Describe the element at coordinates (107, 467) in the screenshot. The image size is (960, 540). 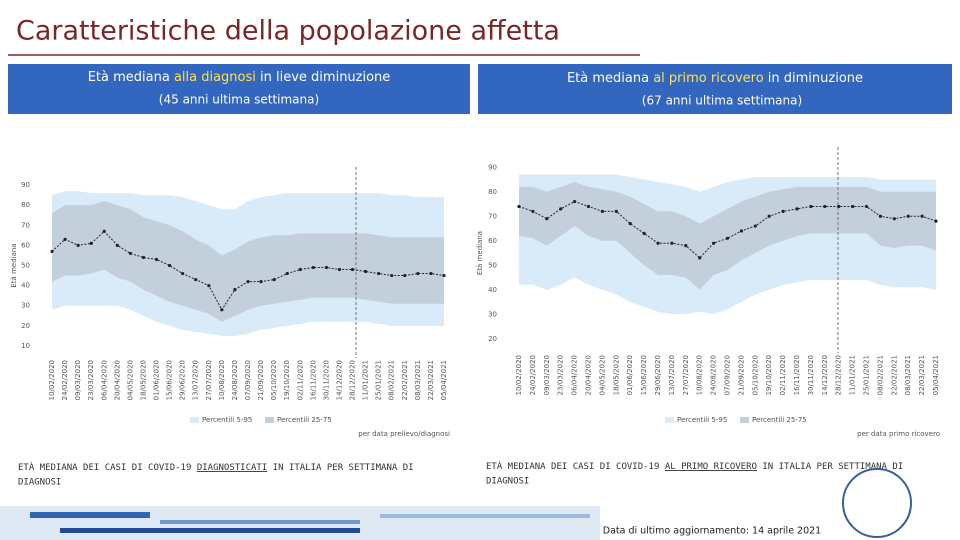
I see `caption-text: ETÀ MEDIANA DEI CASI DI COVID-19` at that location.